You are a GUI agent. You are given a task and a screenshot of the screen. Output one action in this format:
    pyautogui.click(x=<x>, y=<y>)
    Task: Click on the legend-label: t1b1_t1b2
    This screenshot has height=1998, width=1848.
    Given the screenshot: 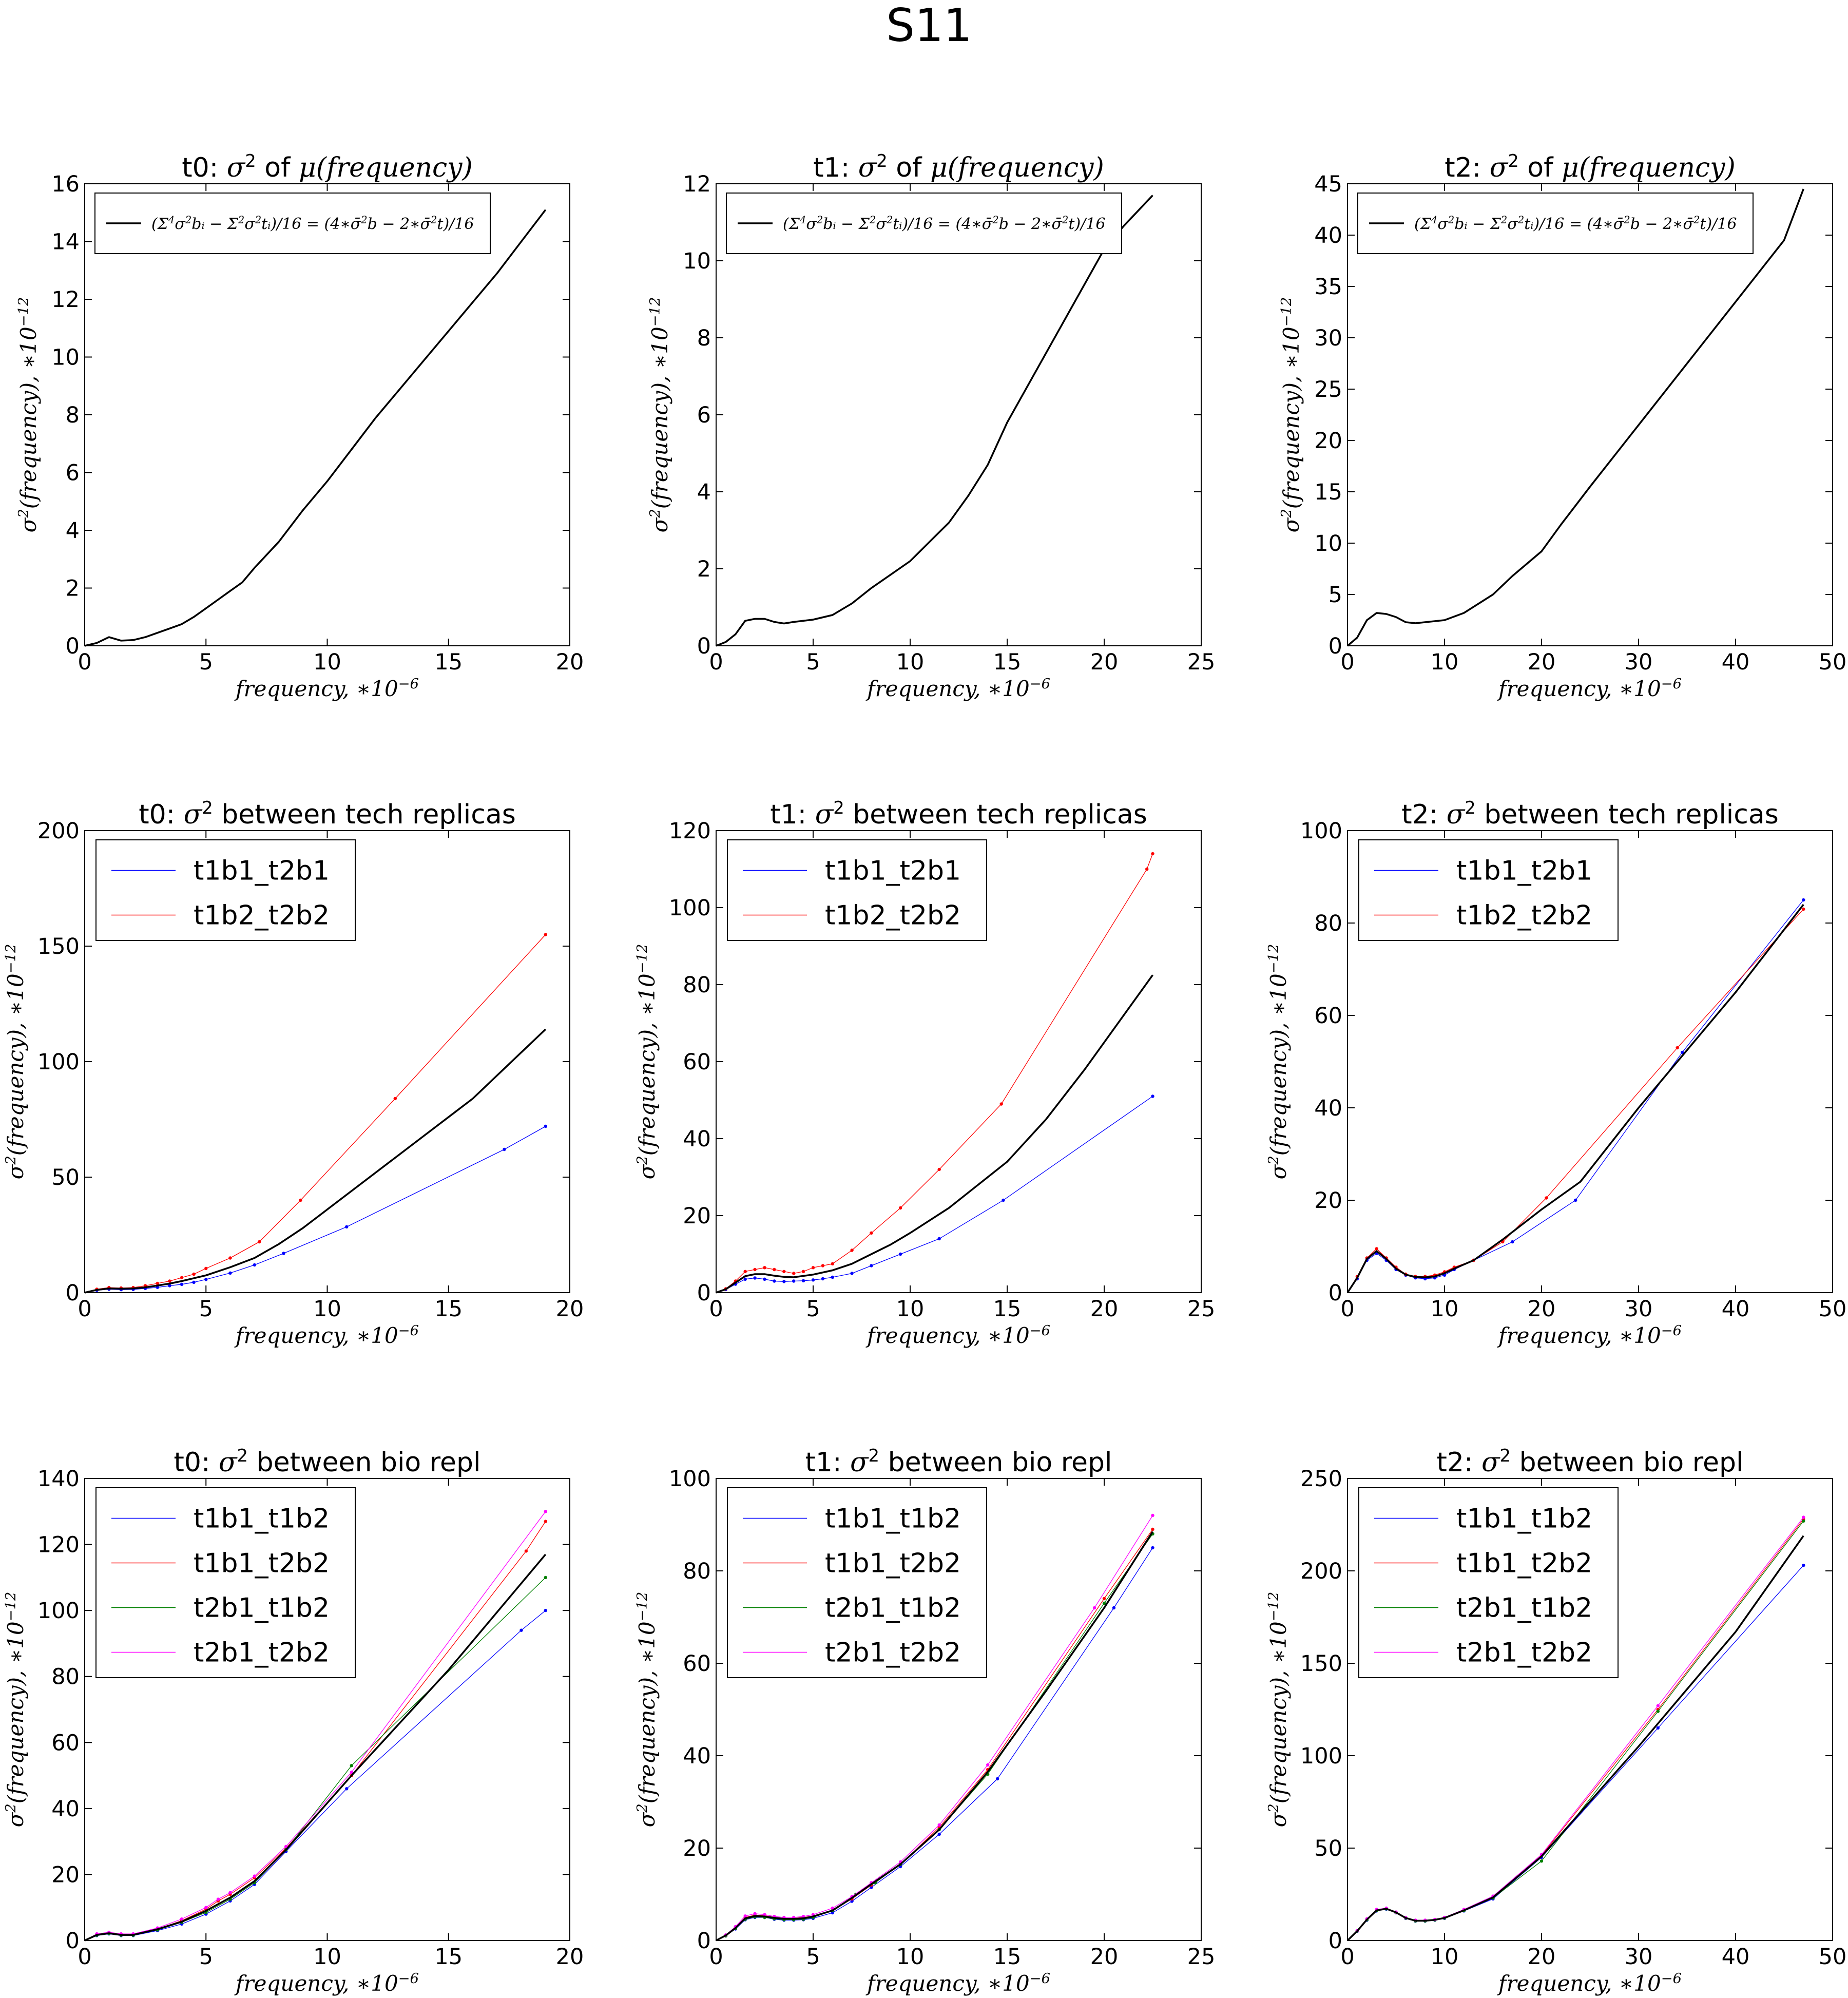 What is the action you would take?
    pyautogui.click(x=262, y=1519)
    